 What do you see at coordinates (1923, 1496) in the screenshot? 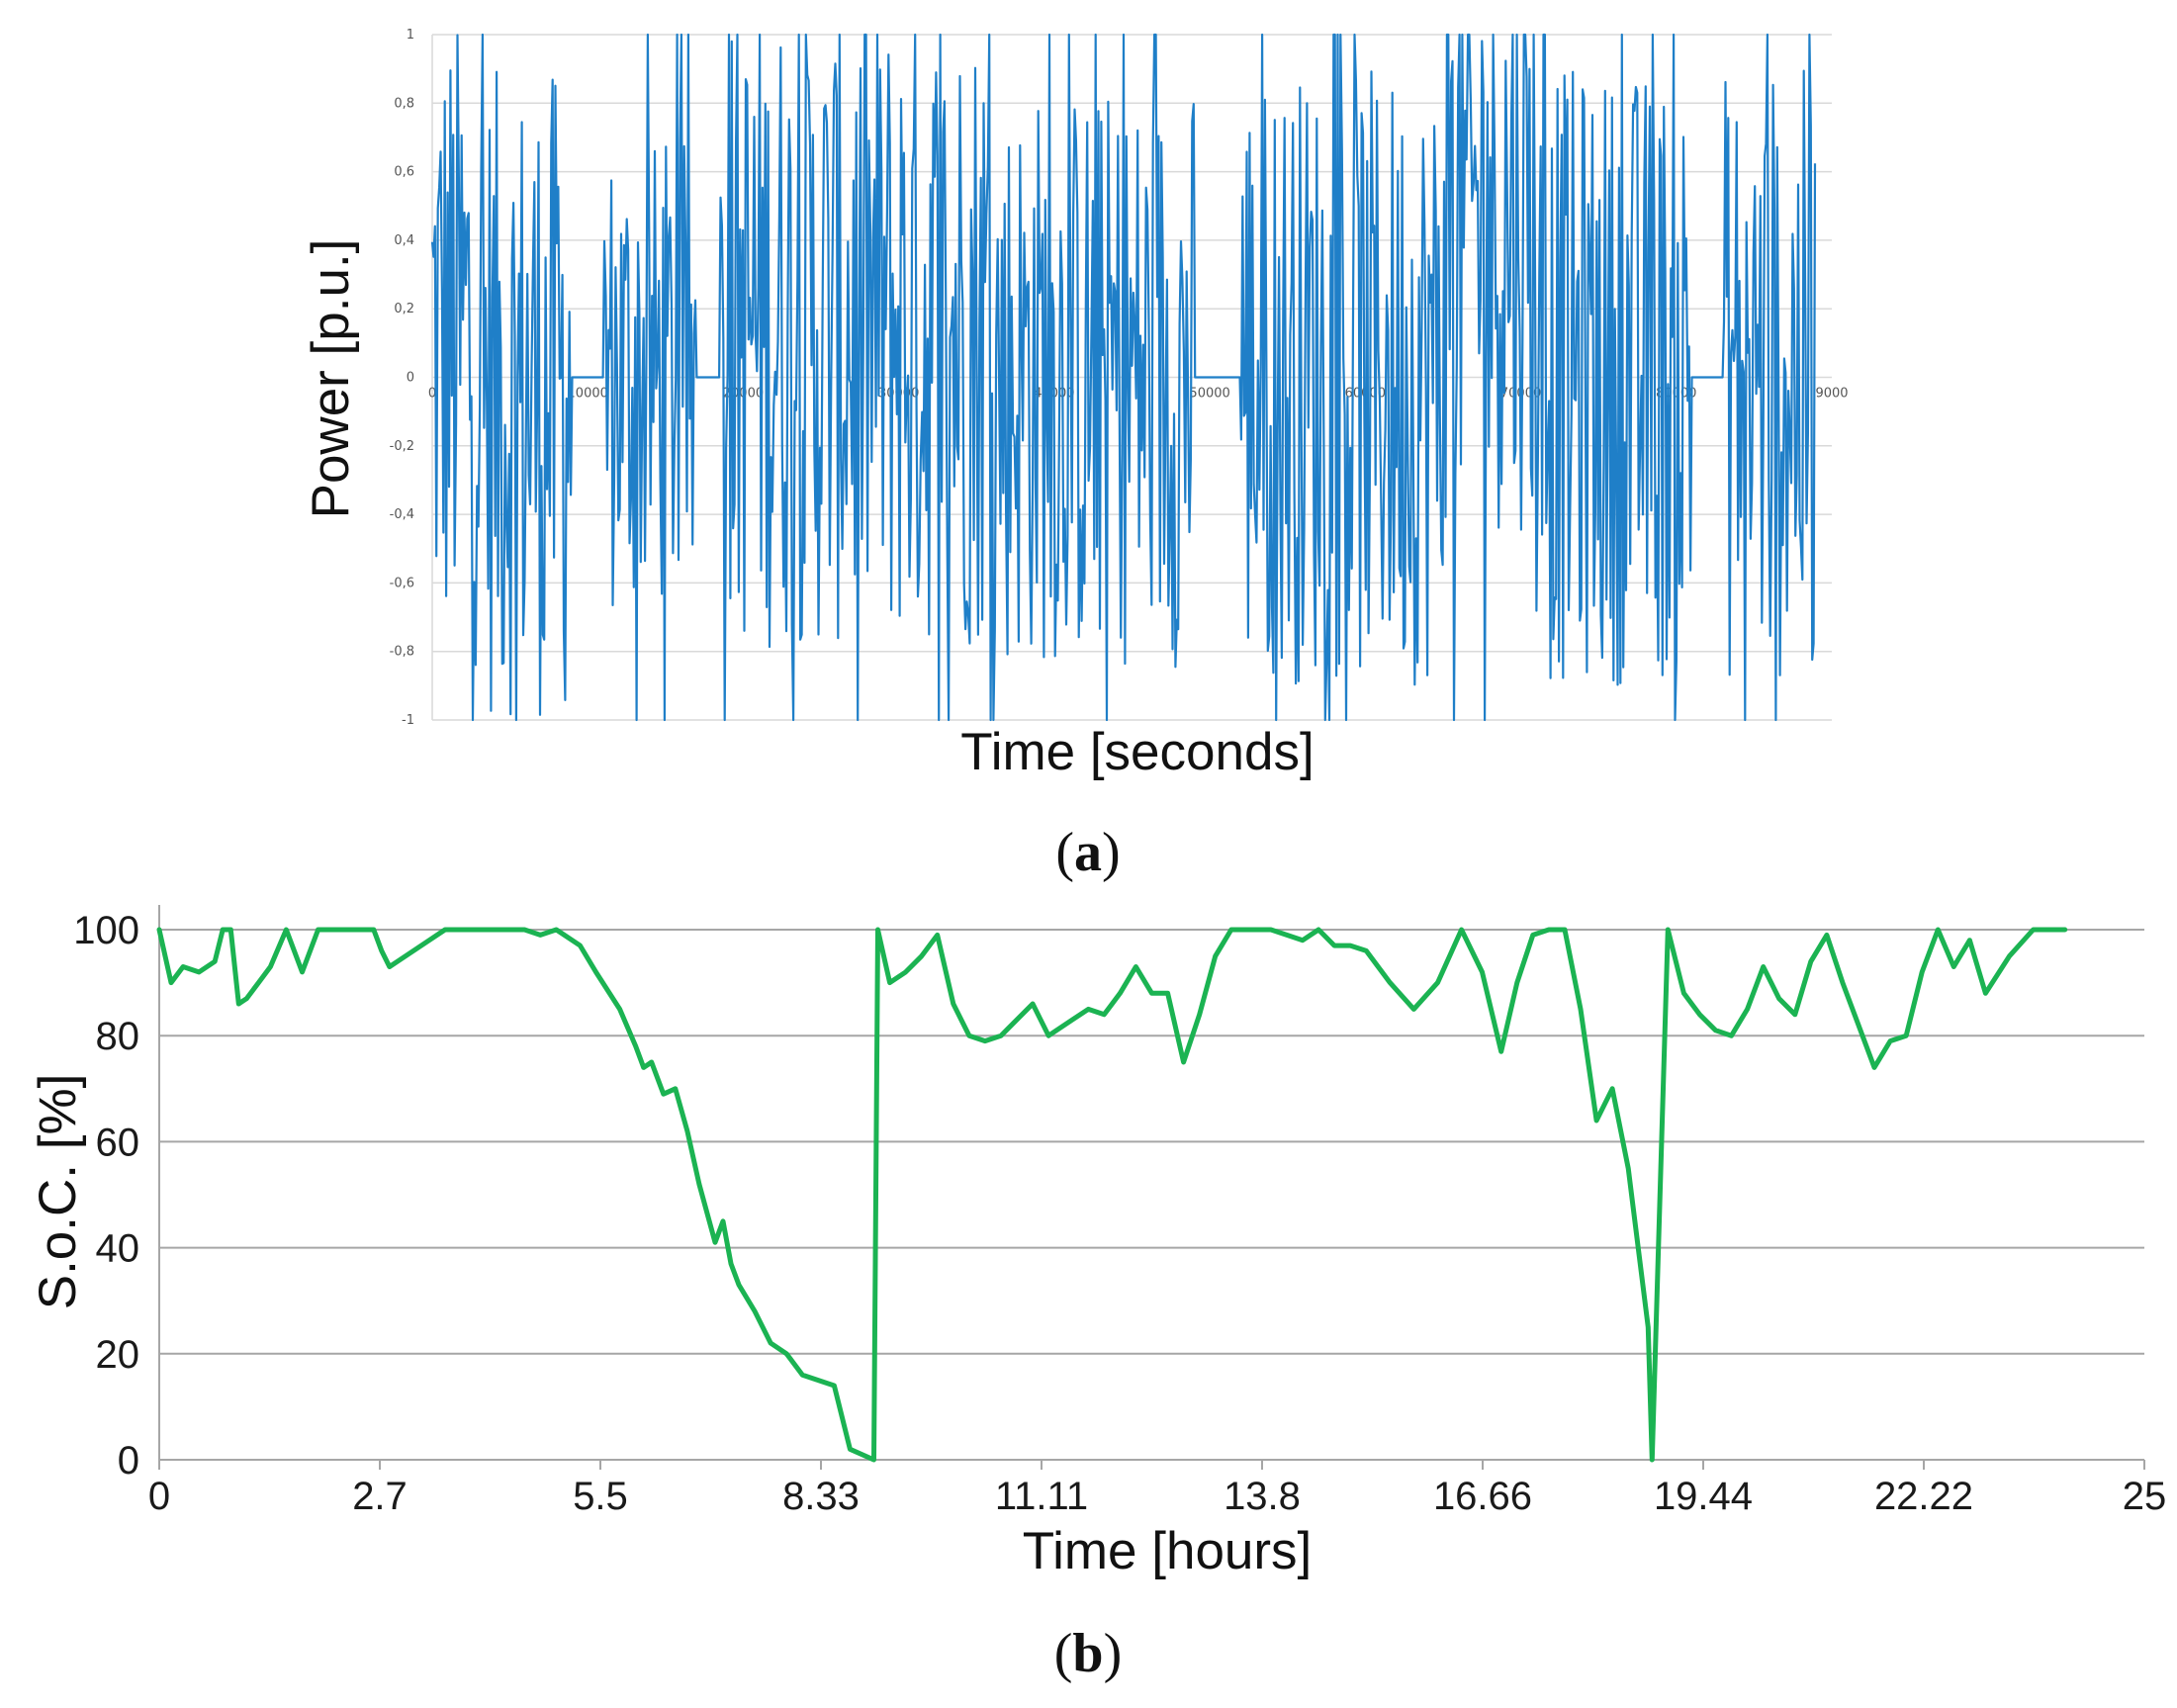
I see `soc-x-tick-label: 22.22` at bounding box center [1923, 1496].